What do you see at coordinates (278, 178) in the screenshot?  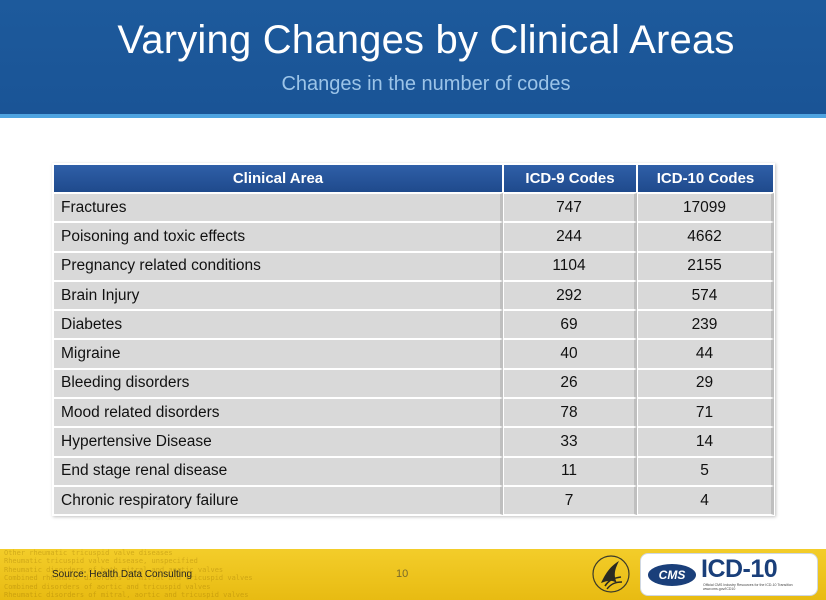 I see `column-header-clinical-area: Clinical Area` at bounding box center [278, 178].